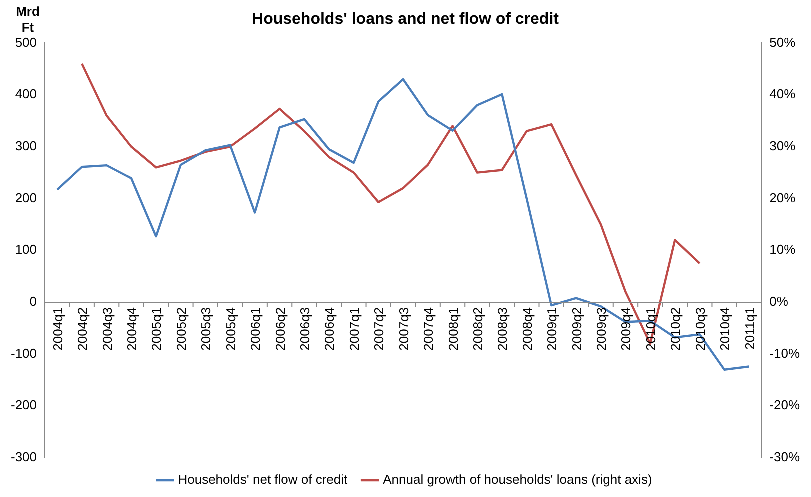 This screenshot has height=497, width=811. I want to click on y-tick-label: 400, so click(26, 94).